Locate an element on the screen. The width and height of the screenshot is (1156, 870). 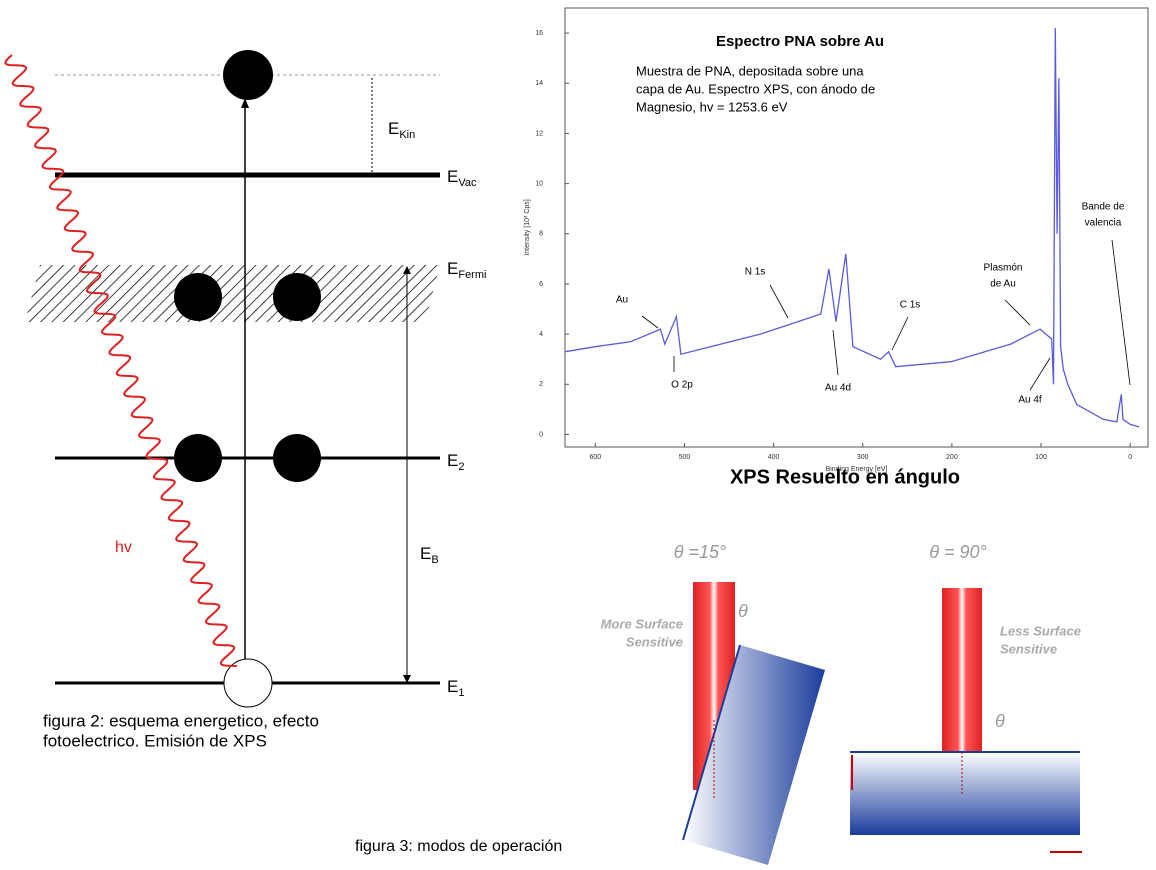
y-tick-label: 10 is located at coordinates (539, 183).